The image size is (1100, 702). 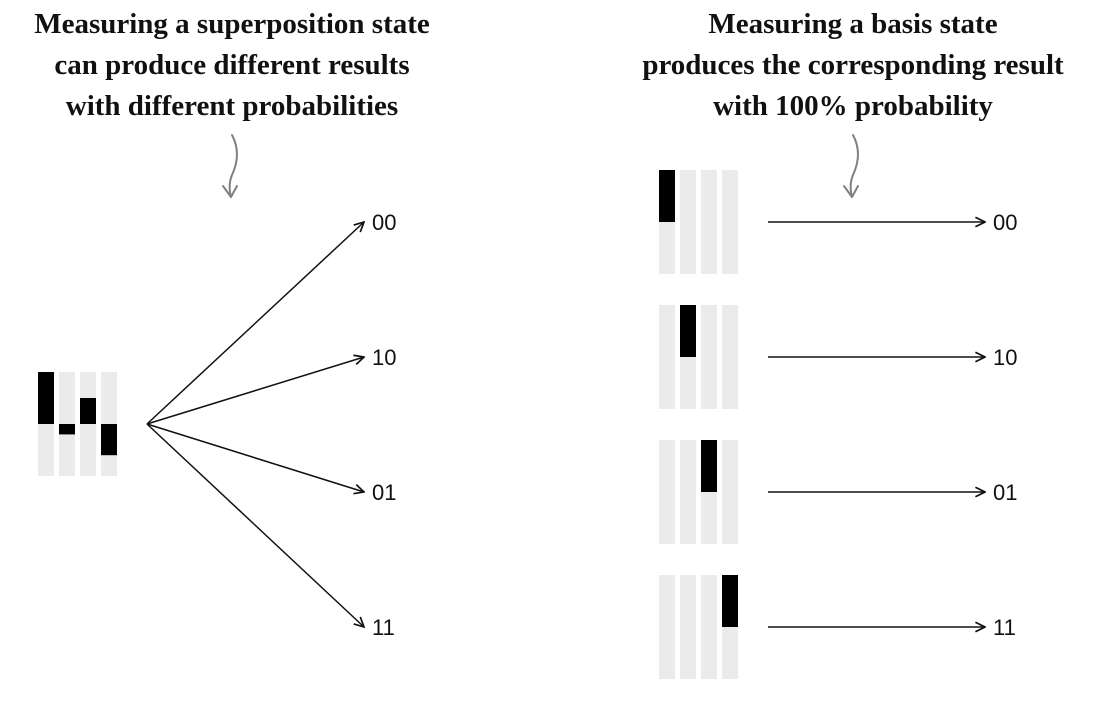 What do you see at coordinates (838, 357) in the screenshot?
I see `basis-state-row: 10` at bounding box center [838, 357].